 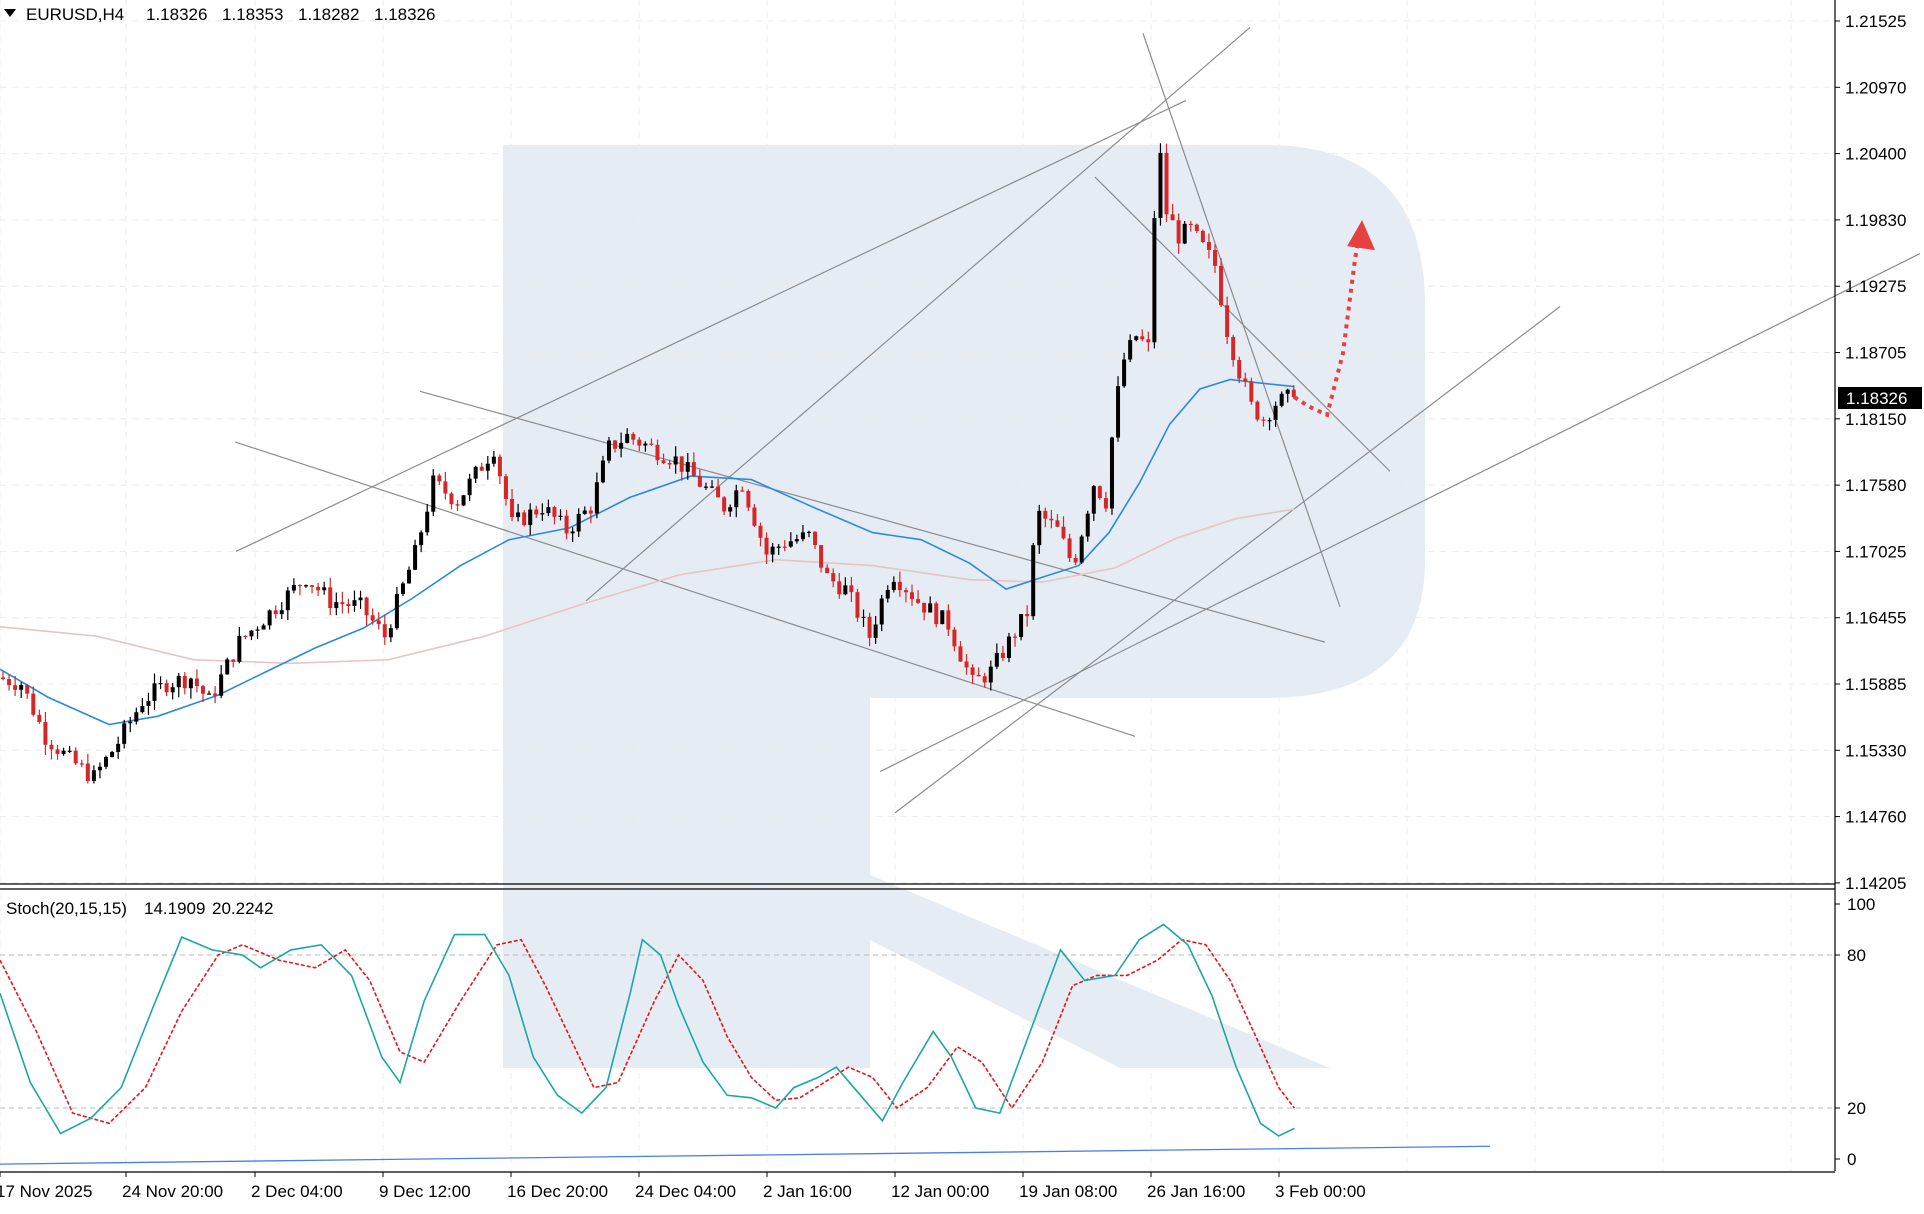 What do you see at coordinates (1875, 353) in the screenshot?
I see `y-tick-label: 1.18705` at bounding box center [1875, 353].